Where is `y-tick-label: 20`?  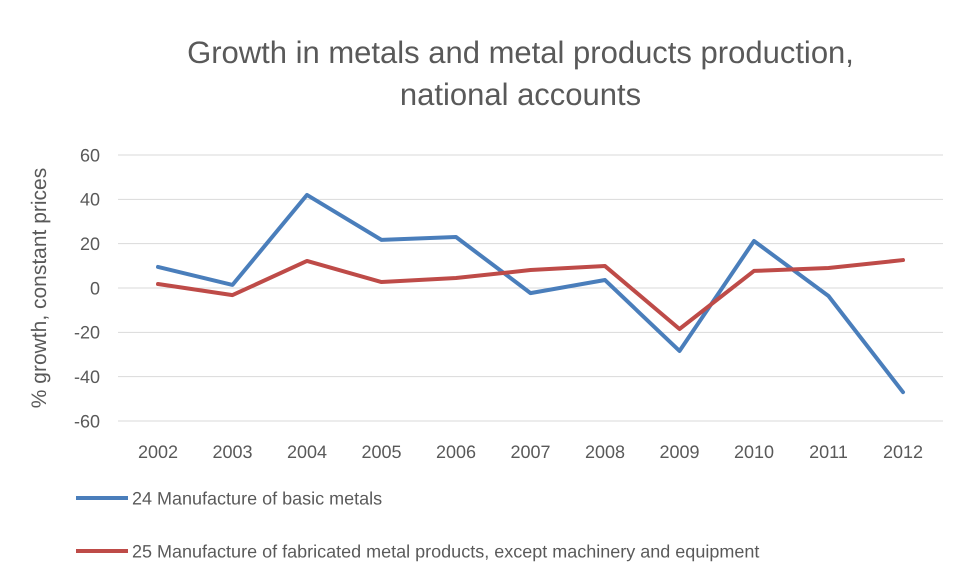 y-tick-label: 20 is located at coordinates (90, 244).